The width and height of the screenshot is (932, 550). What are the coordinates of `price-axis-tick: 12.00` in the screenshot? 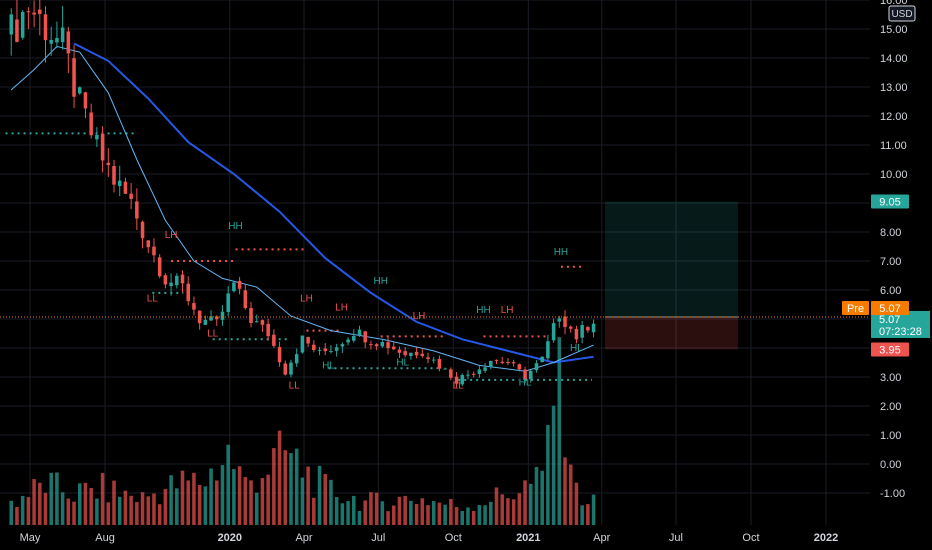 It's located at (894, 117).